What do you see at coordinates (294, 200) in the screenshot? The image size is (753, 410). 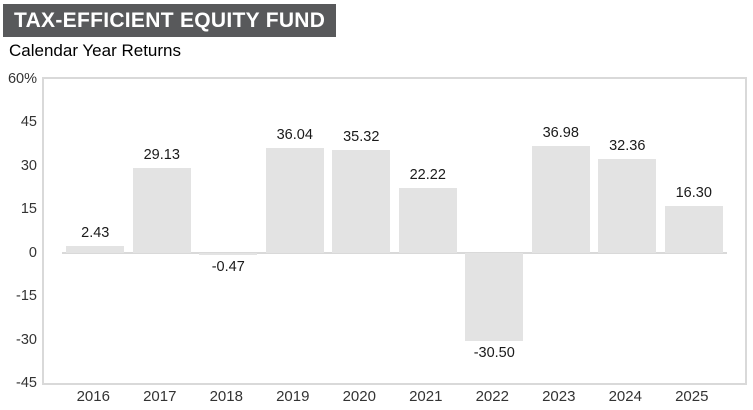 I see `bar-2019` at bounding box center [294, 200].